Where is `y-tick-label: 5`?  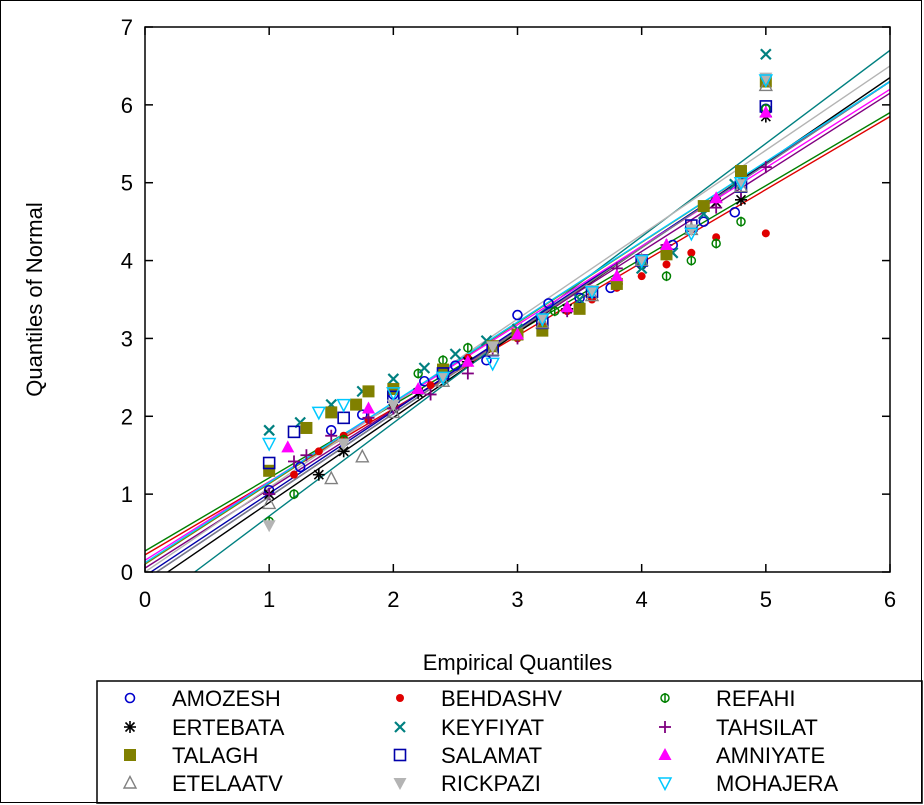 y-tick-label: 5 is located at coordinates (127, 183).